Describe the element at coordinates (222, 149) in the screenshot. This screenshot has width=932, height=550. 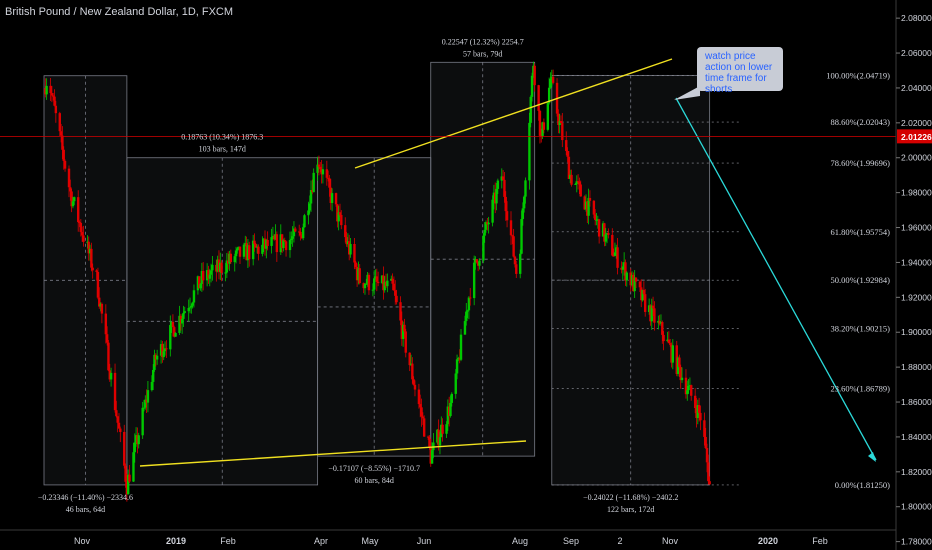
I see `measure-label-bars: 103 bars, 147d` at that location.